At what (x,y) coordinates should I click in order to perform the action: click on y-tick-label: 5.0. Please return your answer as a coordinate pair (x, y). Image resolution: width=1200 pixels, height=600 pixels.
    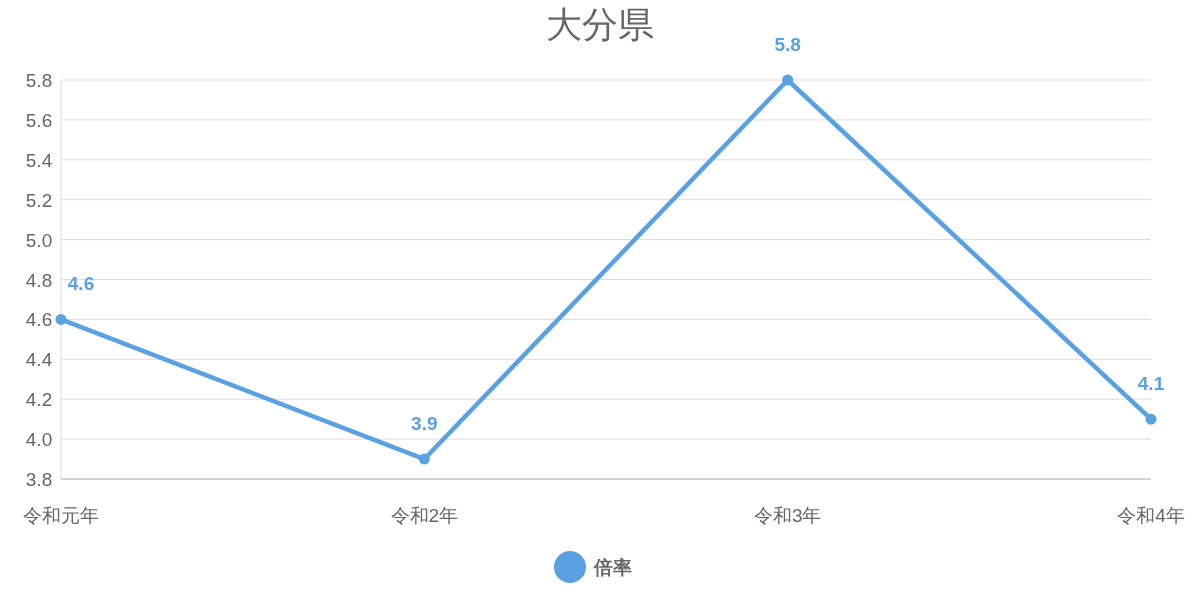
    Looking at the image, I should click on (39, 240).